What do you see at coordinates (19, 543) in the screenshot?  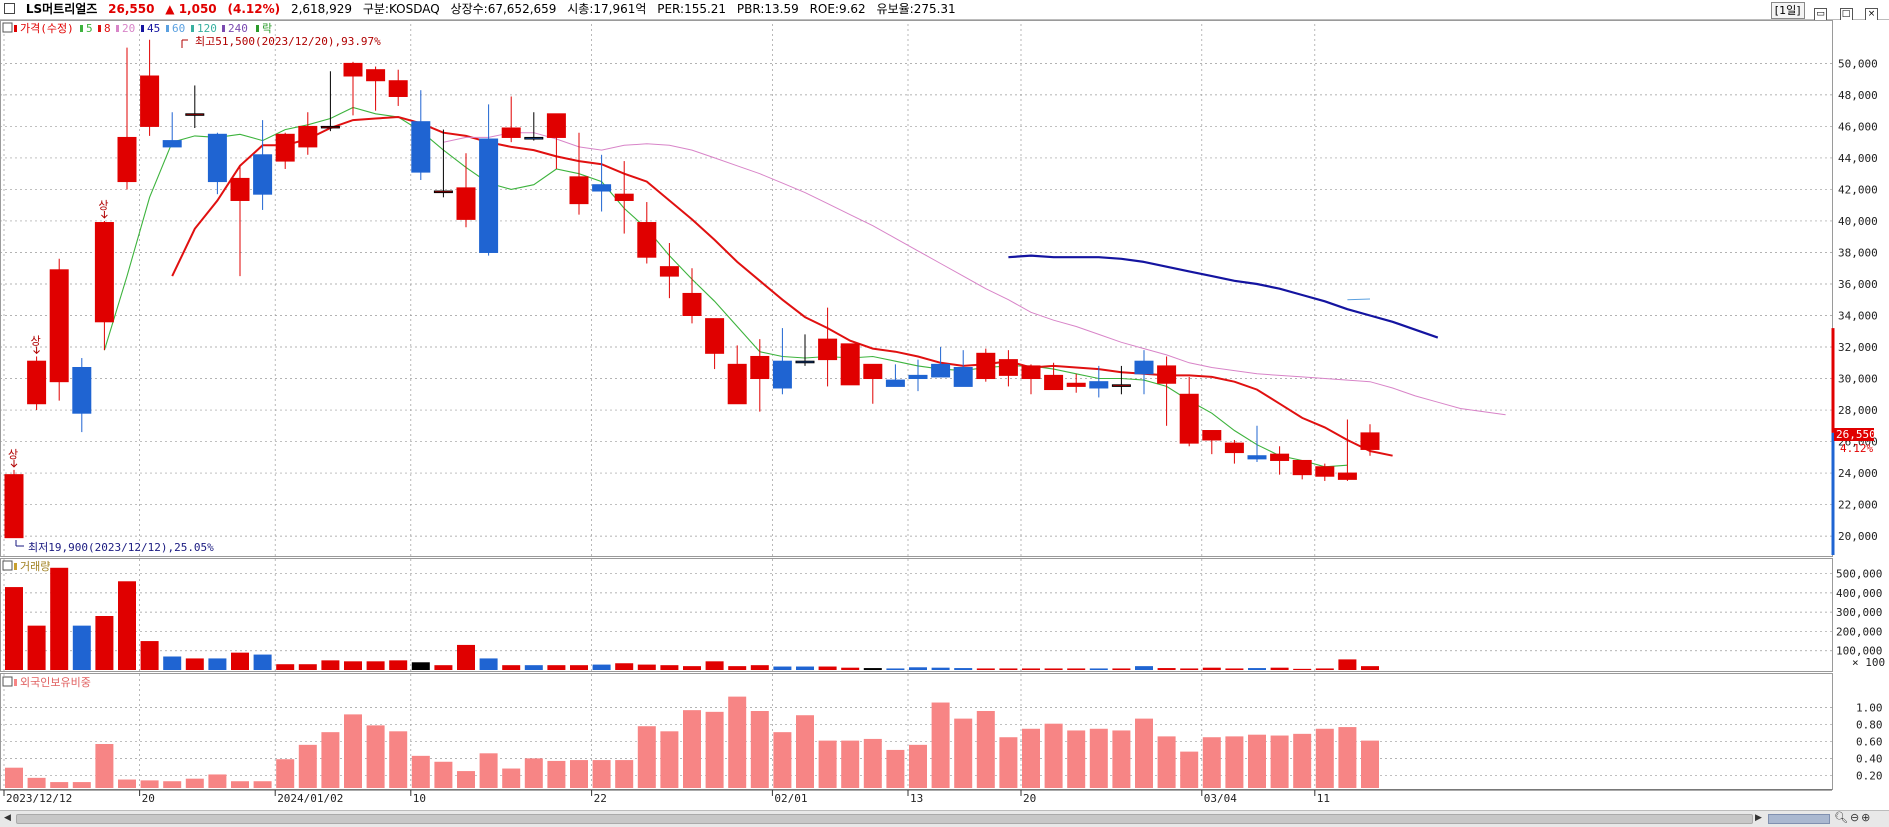 I see `low-marker-icon` at bounding box center [19, 543].